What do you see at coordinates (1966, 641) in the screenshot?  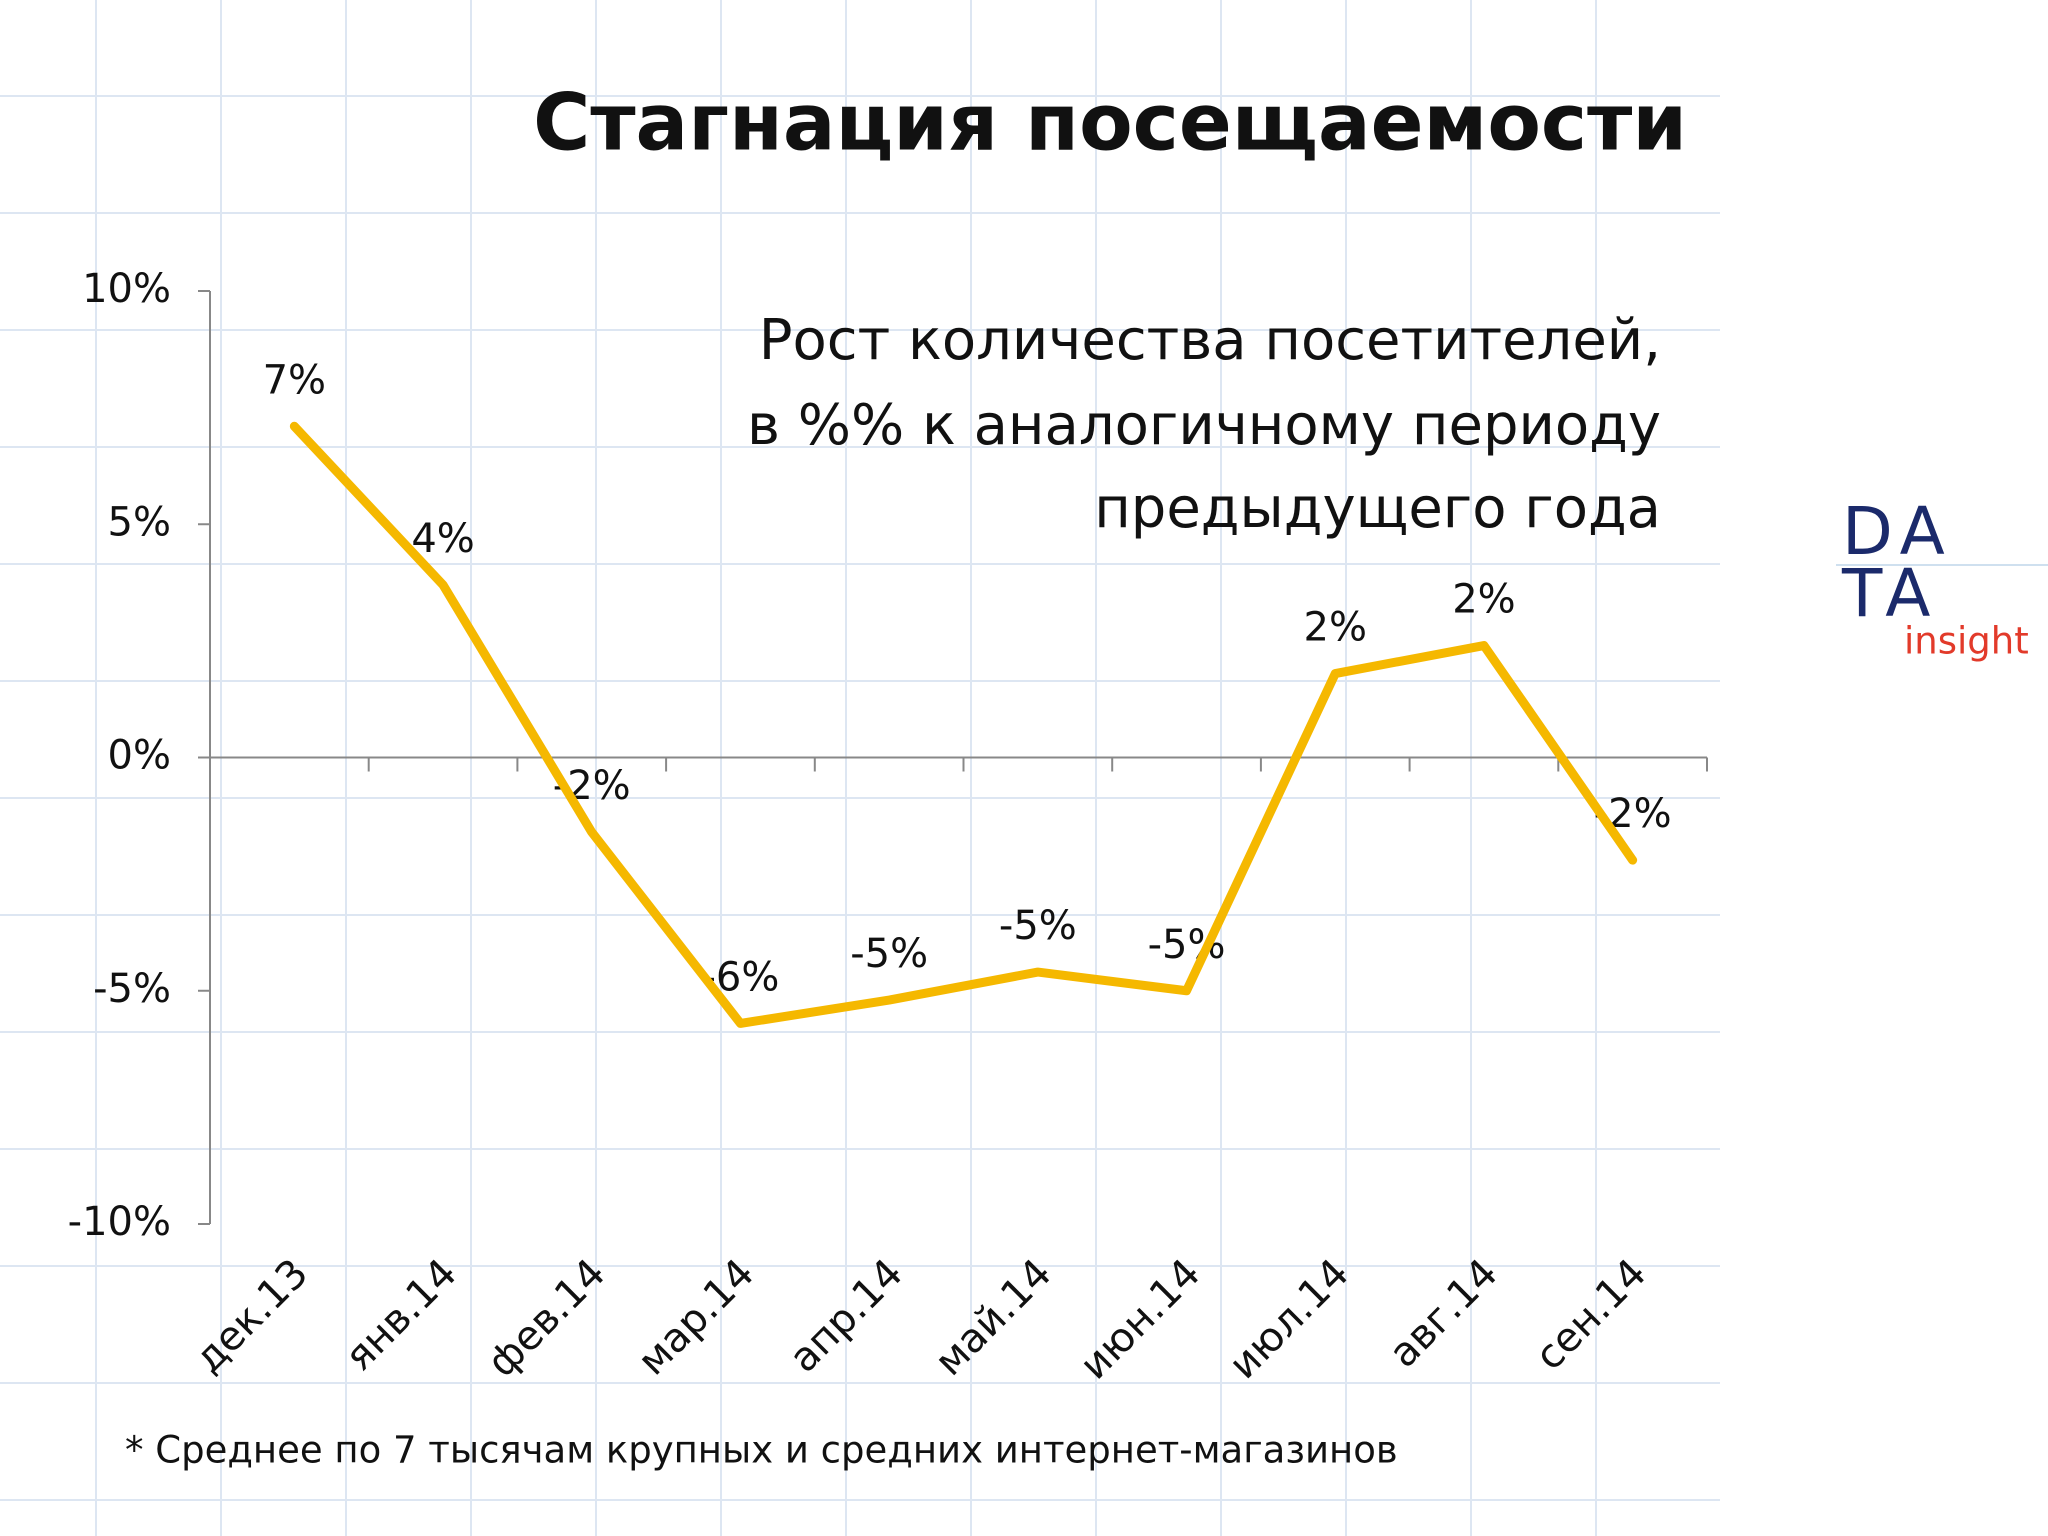 I see `logo-tagline: insight` at bounding box center [1966, 641].